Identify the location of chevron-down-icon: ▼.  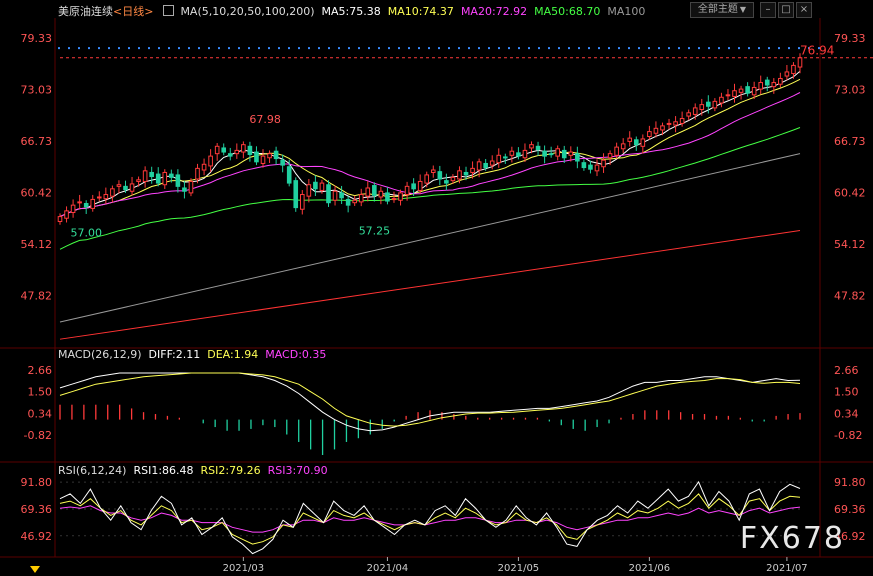
(743, 9).